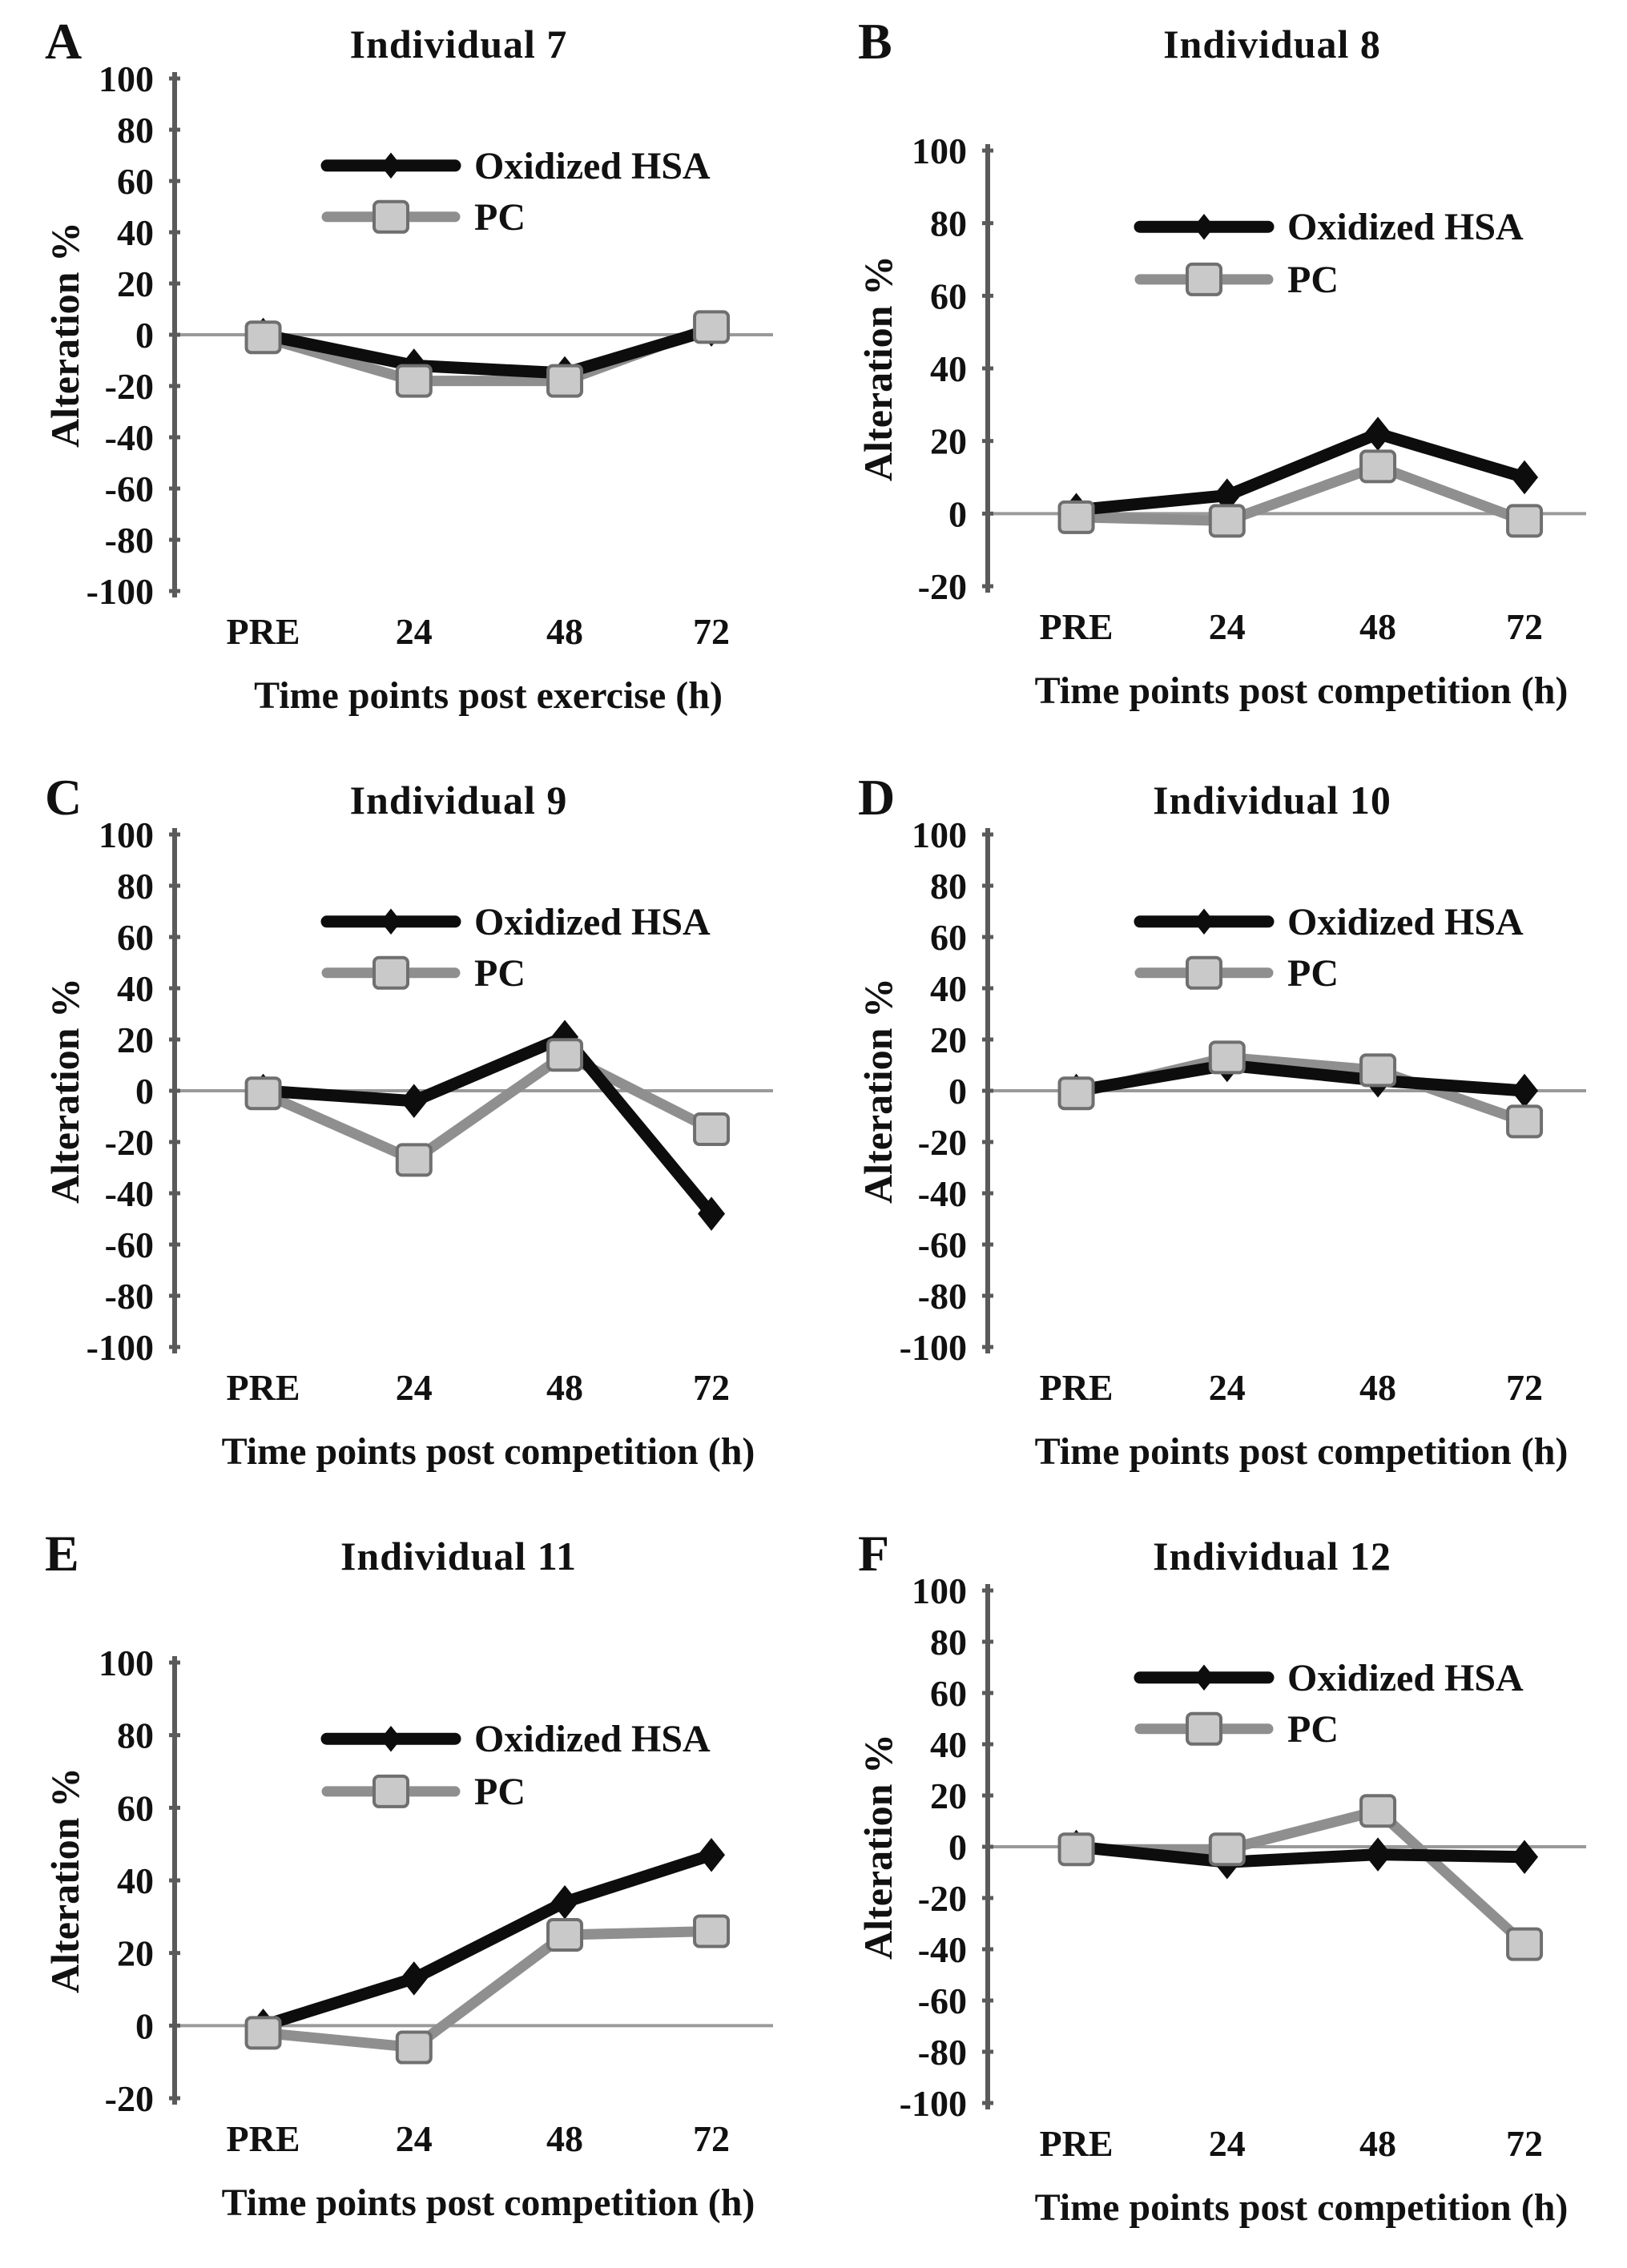 The width and height of the screenshot is (1627, 2268). I want to click on panel-a-title: Individual 7, so click(459, 44).